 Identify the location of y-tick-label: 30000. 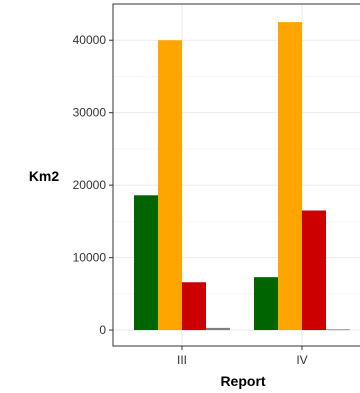
(90, 113).